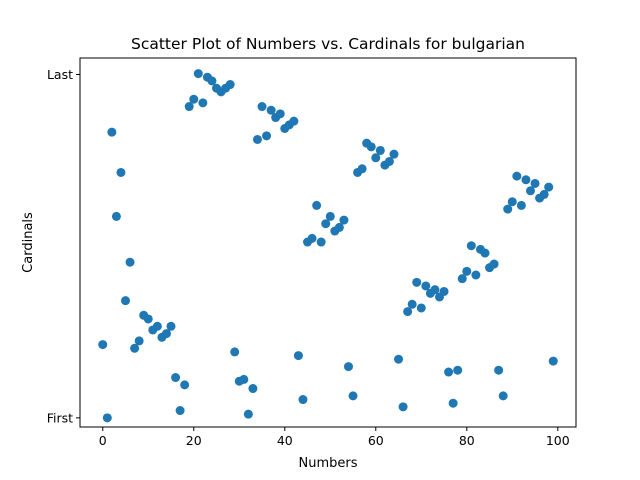  Describe the element at coordinates (558, 440) in the screenshot. I see `x-tick-label: 100` at that location.